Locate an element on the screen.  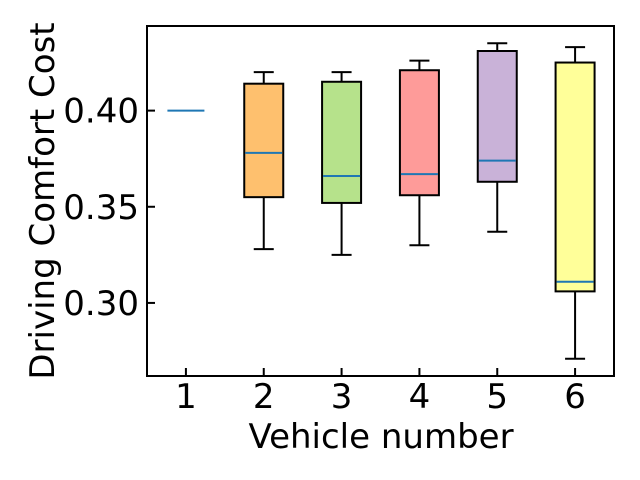
y-tick-label: 0.30 is located at coordinates (101, 304).